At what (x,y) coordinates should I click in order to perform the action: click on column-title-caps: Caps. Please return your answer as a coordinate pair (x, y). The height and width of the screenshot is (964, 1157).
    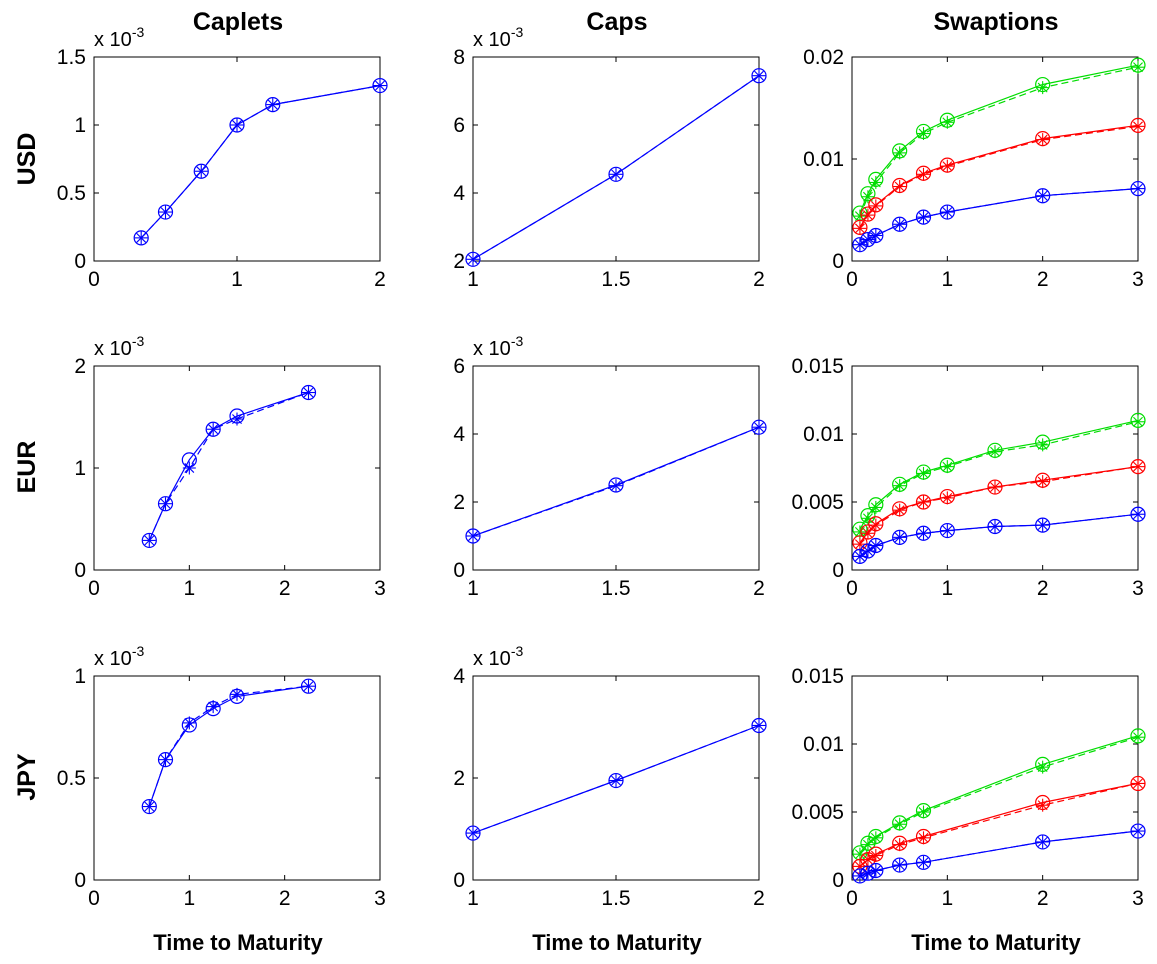
    Looking at the image, I should click on (616, 22).